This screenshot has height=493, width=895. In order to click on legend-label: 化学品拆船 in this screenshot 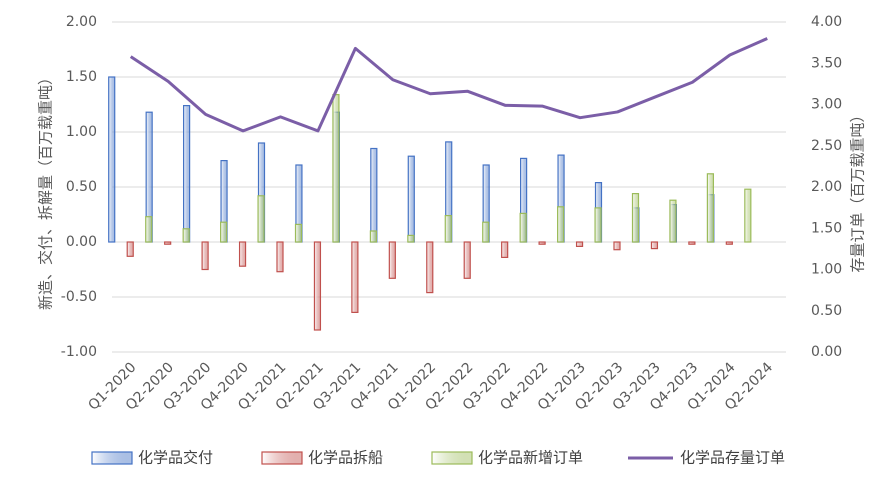, I will do `click(345, 458)`.